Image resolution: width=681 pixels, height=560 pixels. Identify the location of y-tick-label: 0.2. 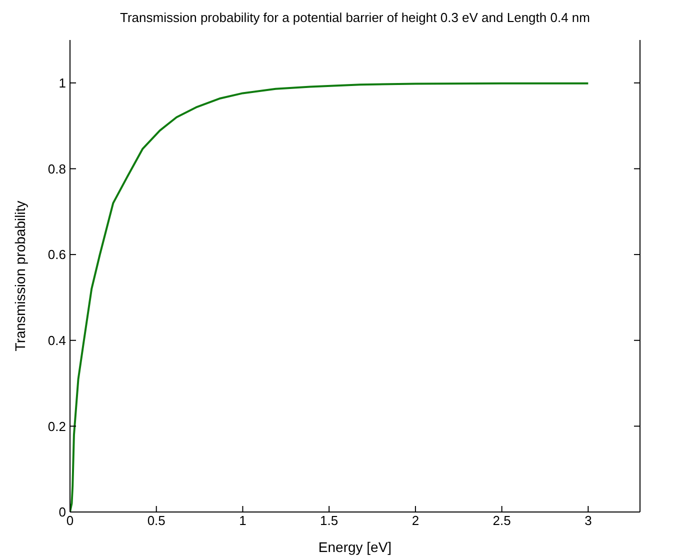
(57, 426).